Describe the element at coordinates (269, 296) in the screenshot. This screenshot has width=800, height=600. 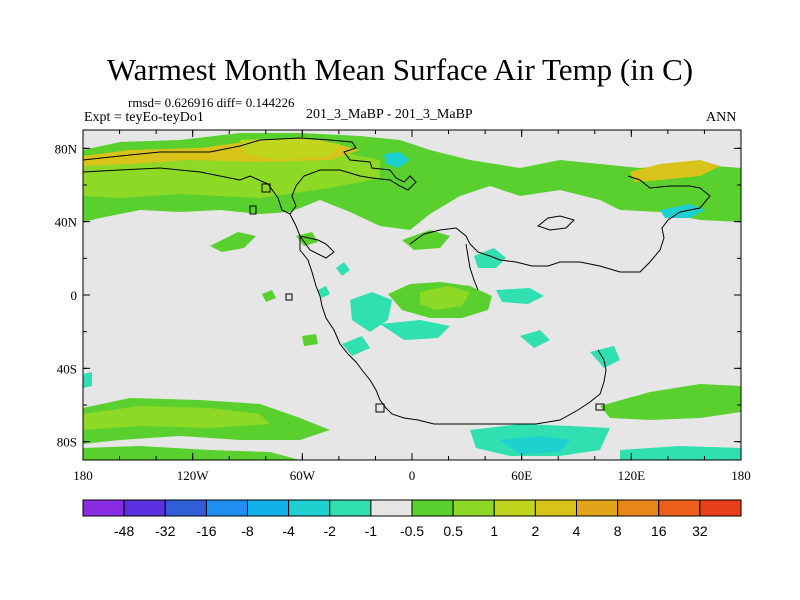
I see `pacific-green-dot` at that location.